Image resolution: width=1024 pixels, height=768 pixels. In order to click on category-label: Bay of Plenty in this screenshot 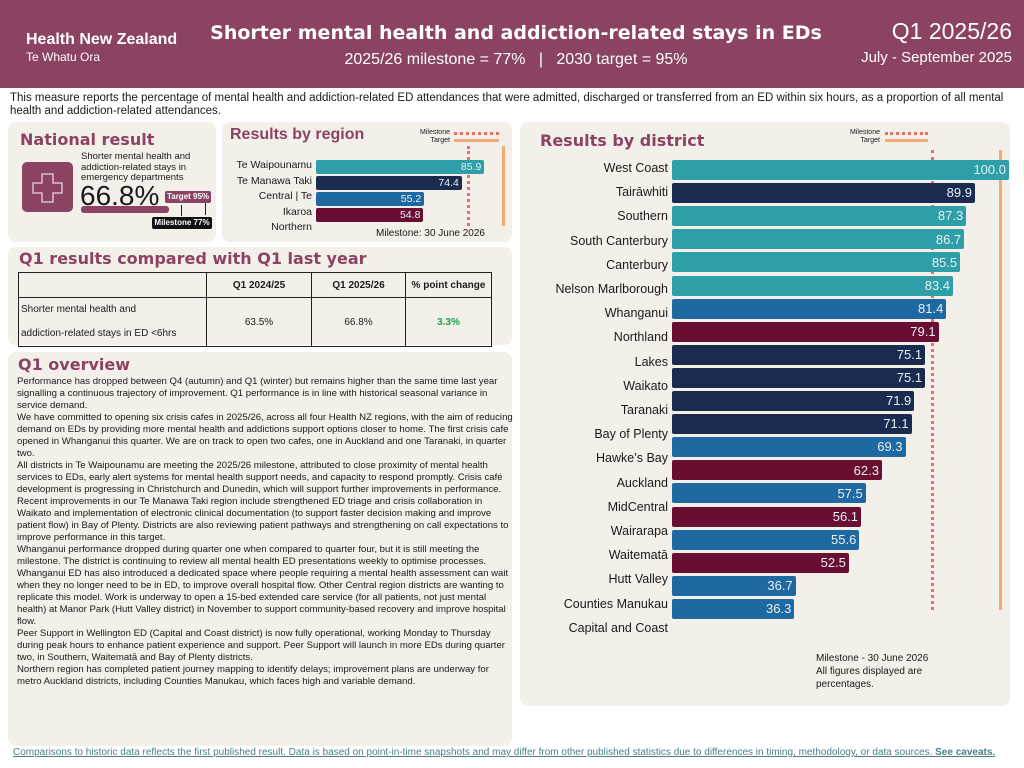, I will do `click(631, 434)`.